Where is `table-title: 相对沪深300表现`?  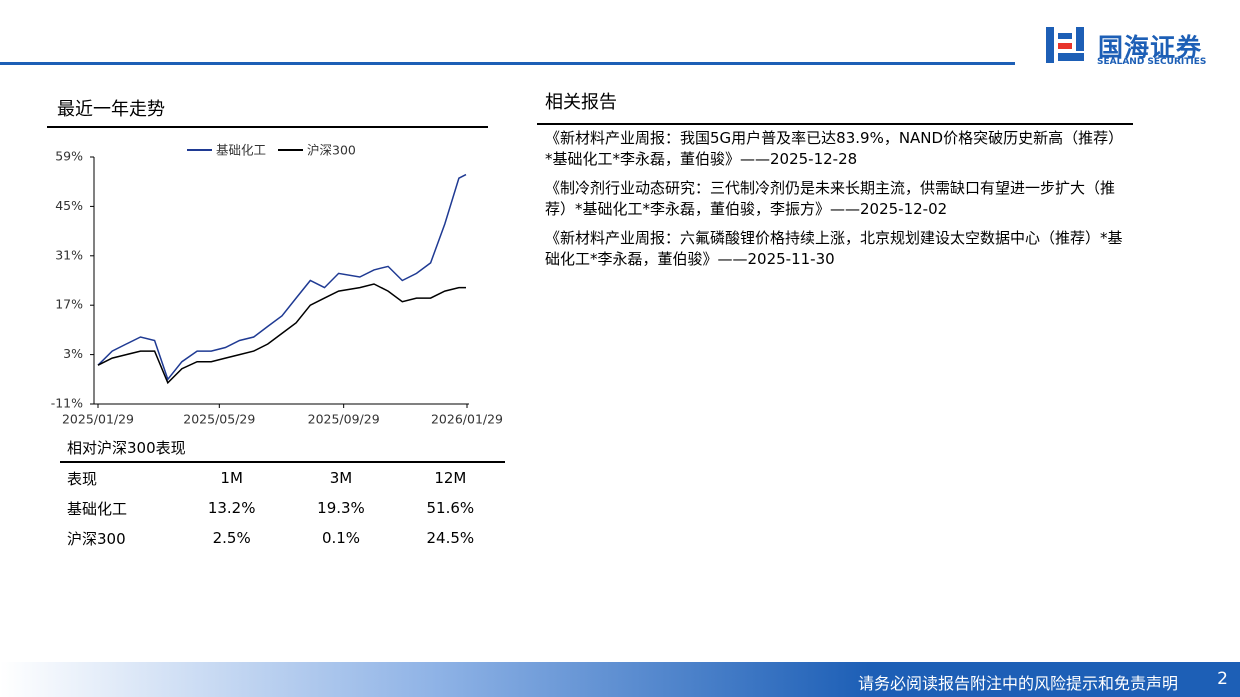 table-title: 相对沪深300表现 is located at coordinates (126, 448).